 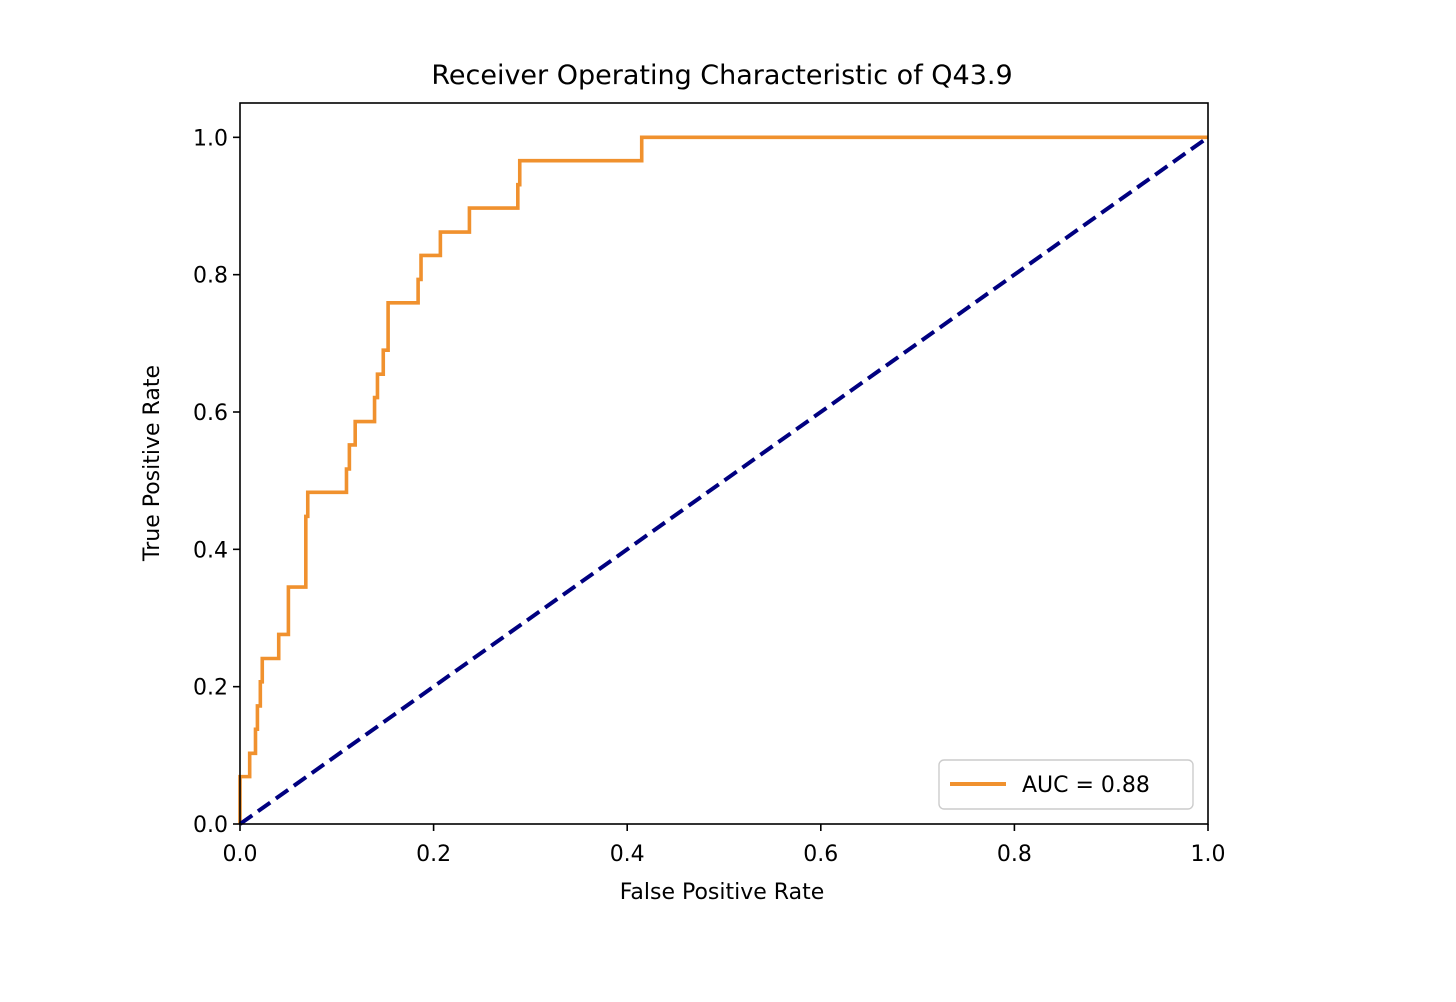 What do you see at coordinates (210, 276) in the screenshot?
I see `y-tick-label: 0.8` at bounding box center [210, 276].